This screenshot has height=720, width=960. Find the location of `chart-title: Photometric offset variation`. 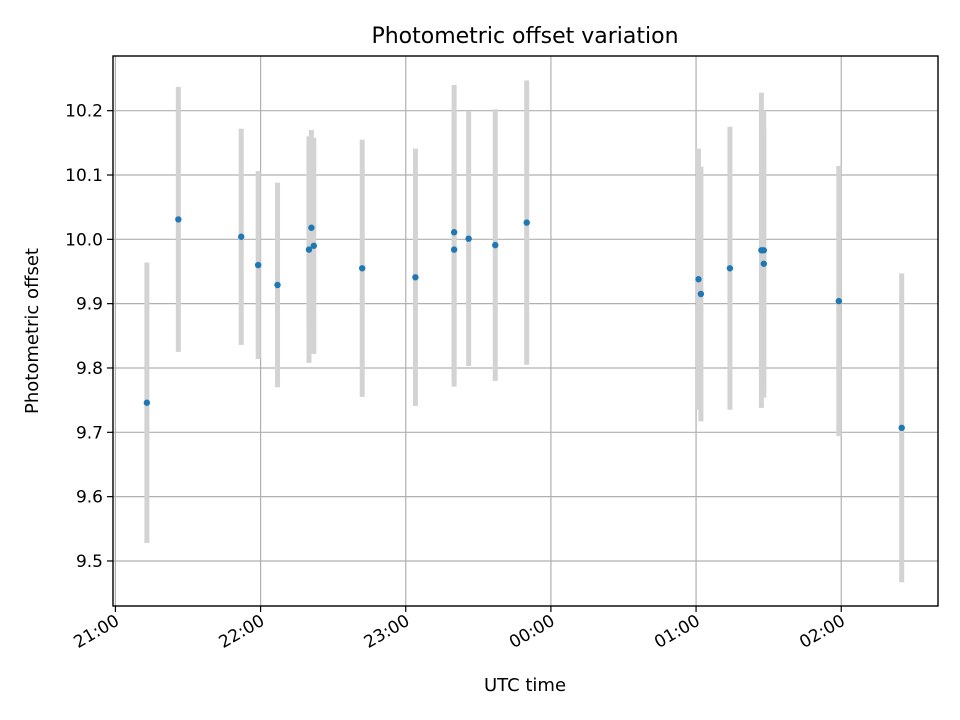

chart-title: Photometric offset variation is located at coordinates (524, 36).